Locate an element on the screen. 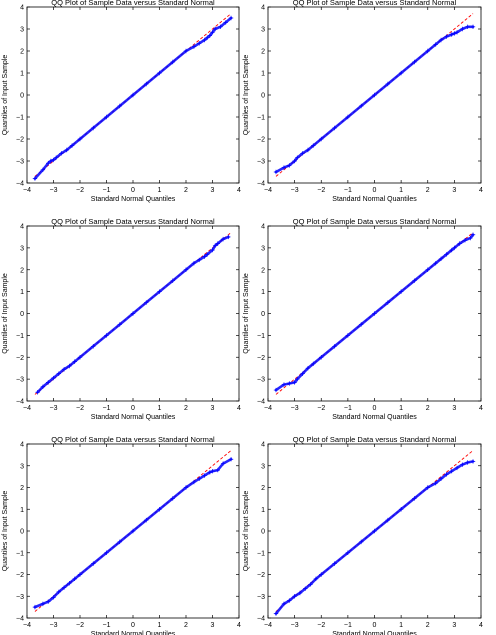  x-tick-label: 3 is located at coordinates (454, 625).